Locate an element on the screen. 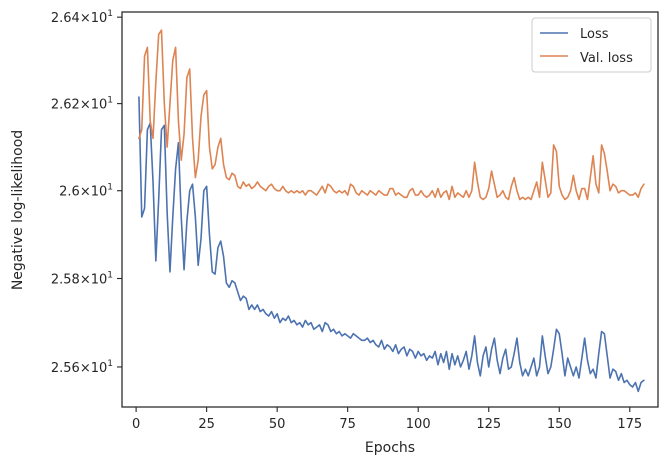  legend: Loss Val. loss is located at coordinates (591, 45).